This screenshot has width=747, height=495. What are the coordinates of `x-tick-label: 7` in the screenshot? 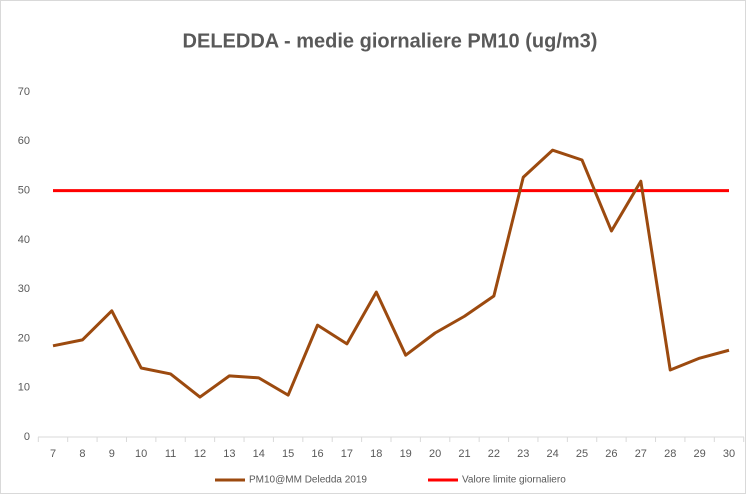 It's located at (53, 454).